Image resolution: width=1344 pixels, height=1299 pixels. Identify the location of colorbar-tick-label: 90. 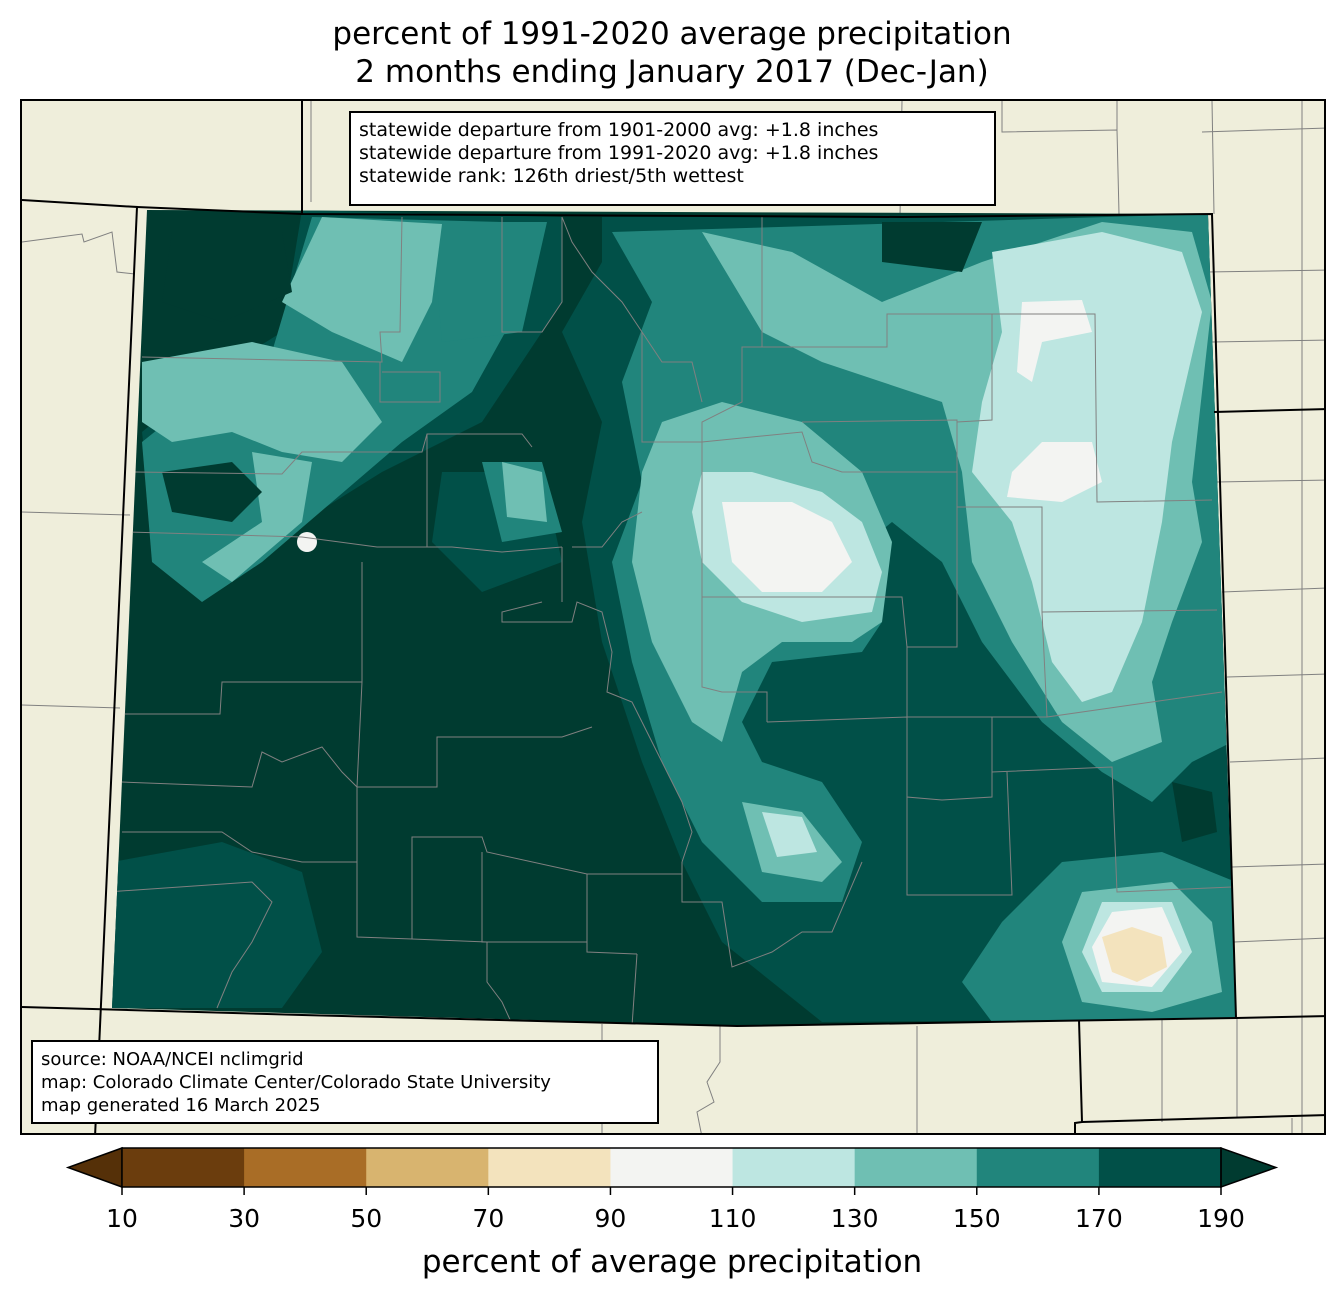
(610, 1218).